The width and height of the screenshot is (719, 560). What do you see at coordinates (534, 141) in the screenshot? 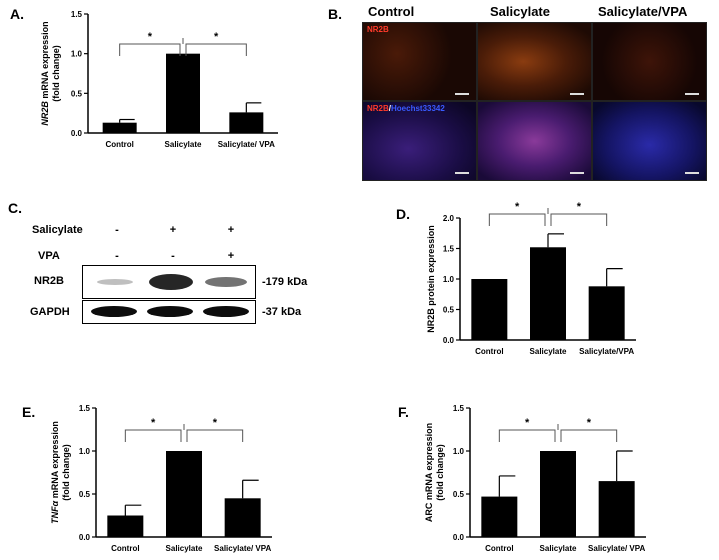
I see `micrograph-merge-salicylate` at bounding box center [534, 141].